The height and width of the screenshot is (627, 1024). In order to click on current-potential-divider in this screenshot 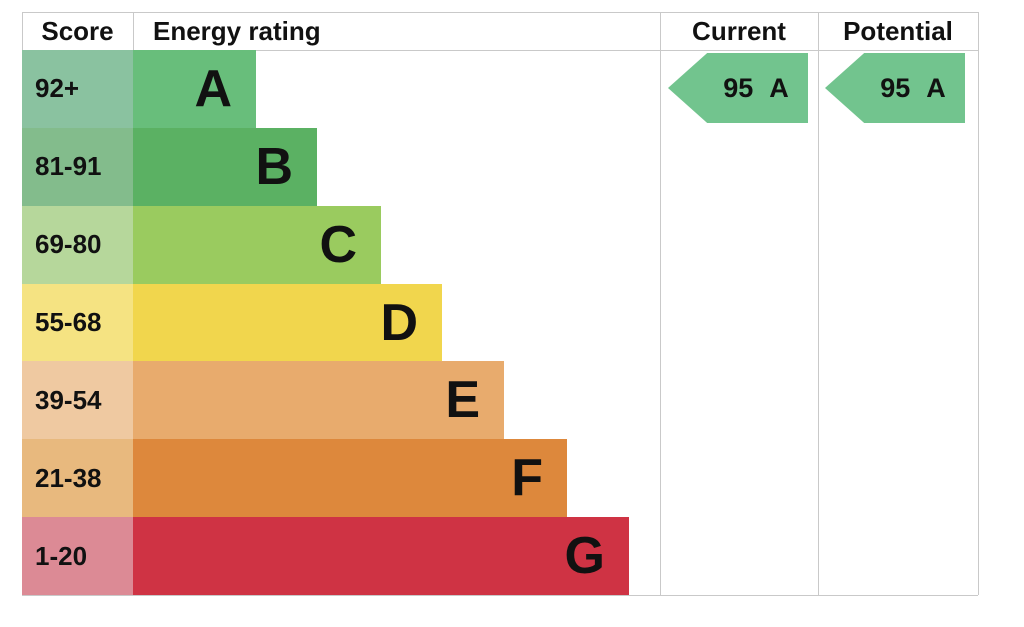, I will do `click(818, 303)`.